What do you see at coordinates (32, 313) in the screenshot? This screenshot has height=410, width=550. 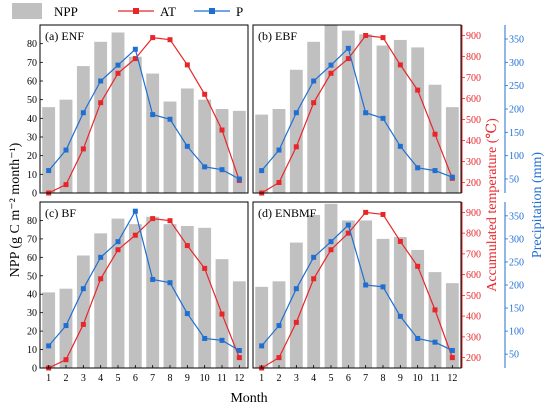 I see `npp-tick-label: 30` at bounding box center [32, 313].